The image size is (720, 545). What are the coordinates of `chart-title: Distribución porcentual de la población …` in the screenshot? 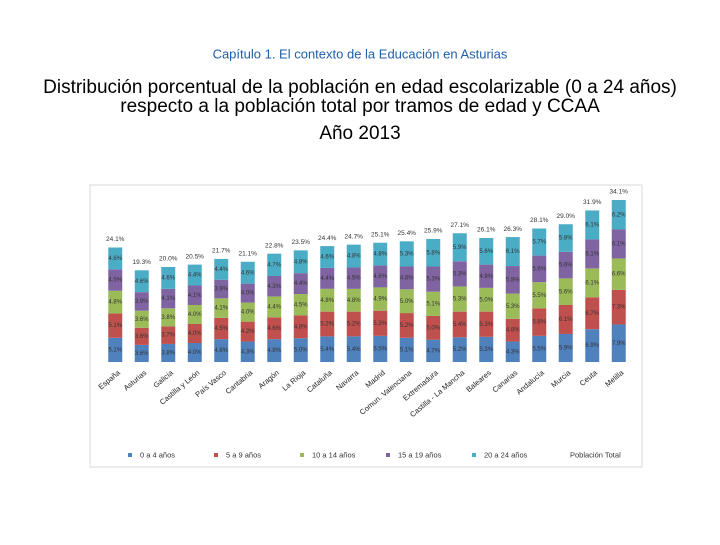 It's located at (360, 97).